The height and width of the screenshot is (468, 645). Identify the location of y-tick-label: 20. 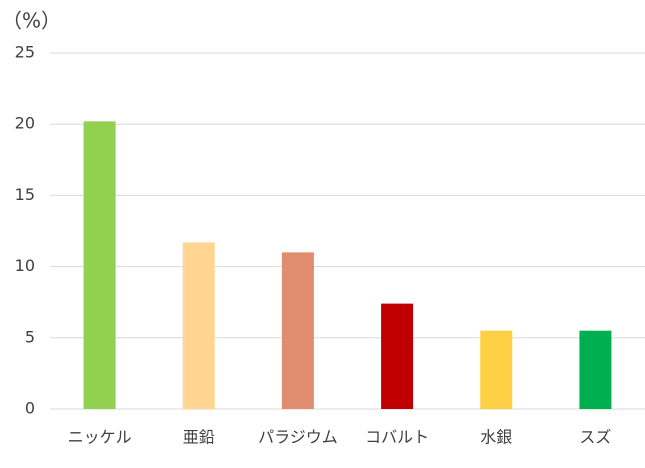
(25, 123).